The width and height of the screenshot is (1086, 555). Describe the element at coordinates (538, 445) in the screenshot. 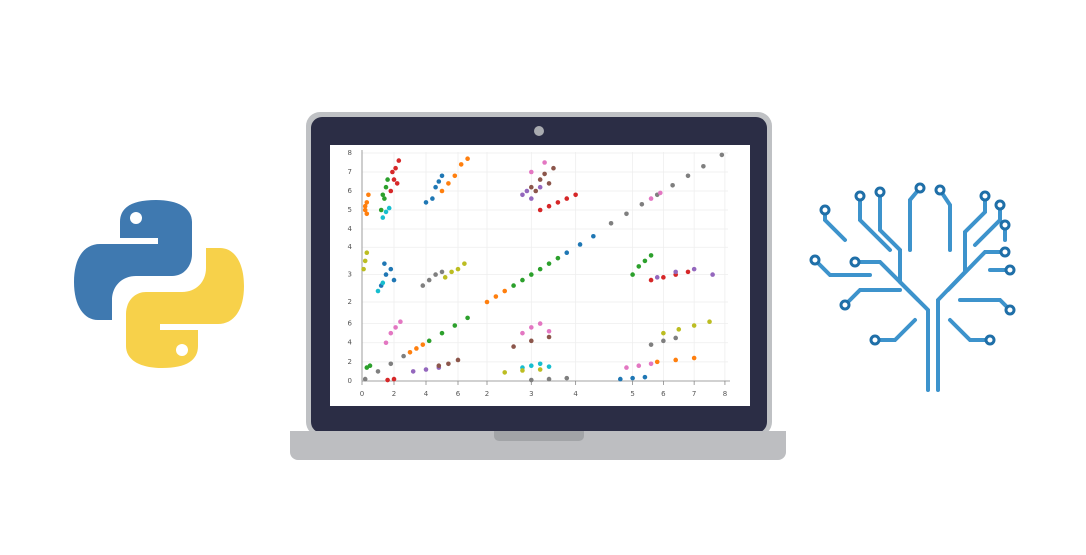

I see `laptop-base` at that location.